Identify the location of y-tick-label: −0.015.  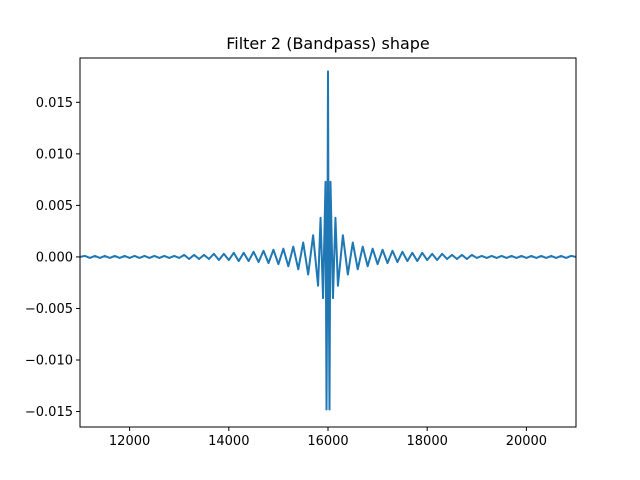
(49, 412).